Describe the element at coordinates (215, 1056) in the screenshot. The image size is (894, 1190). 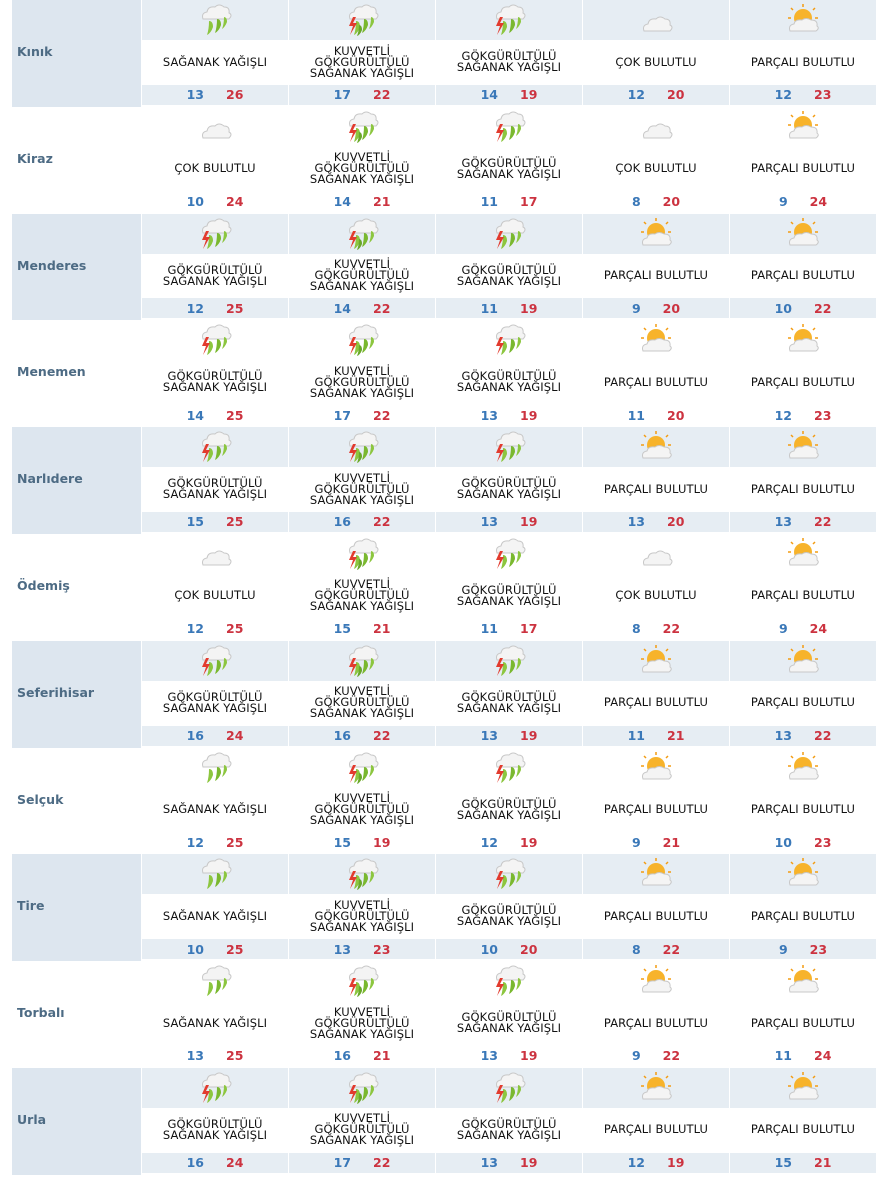
I see `temperature-range: 13 25` at that location.